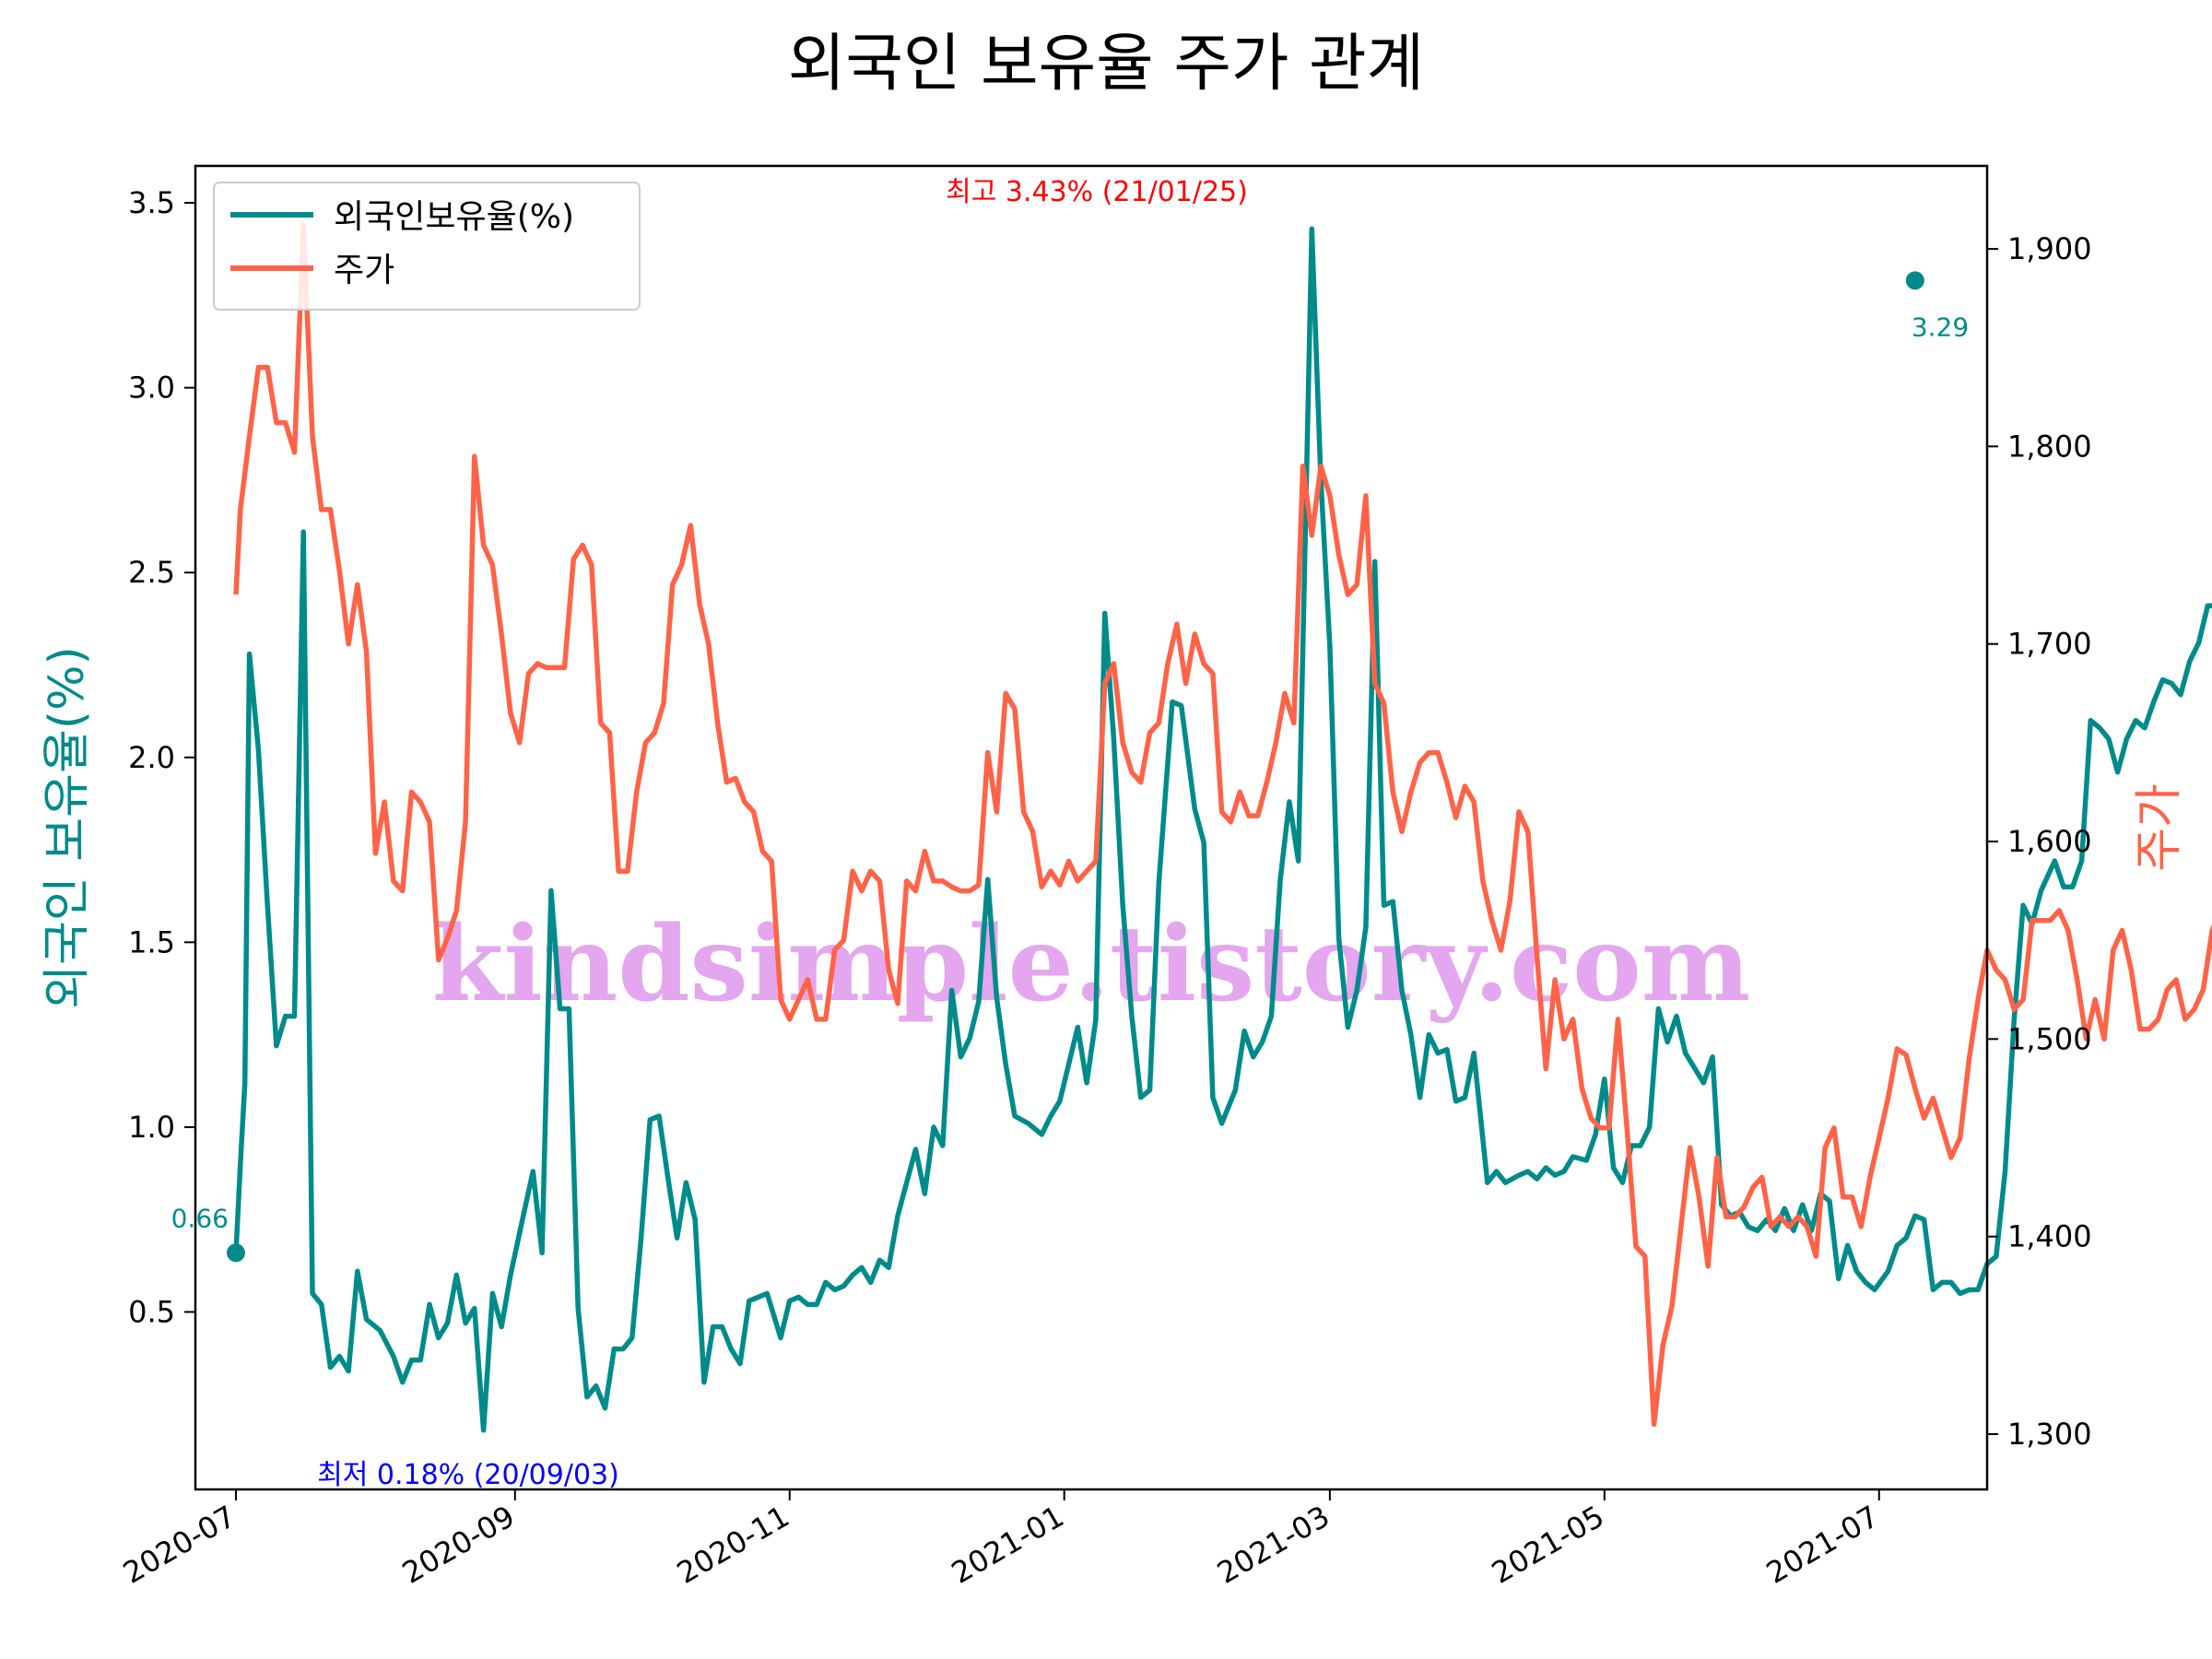 Image resolution: width=2212 pixels, height=1659 pixels. I want to click on end-point-marker, so click(1914, 280).